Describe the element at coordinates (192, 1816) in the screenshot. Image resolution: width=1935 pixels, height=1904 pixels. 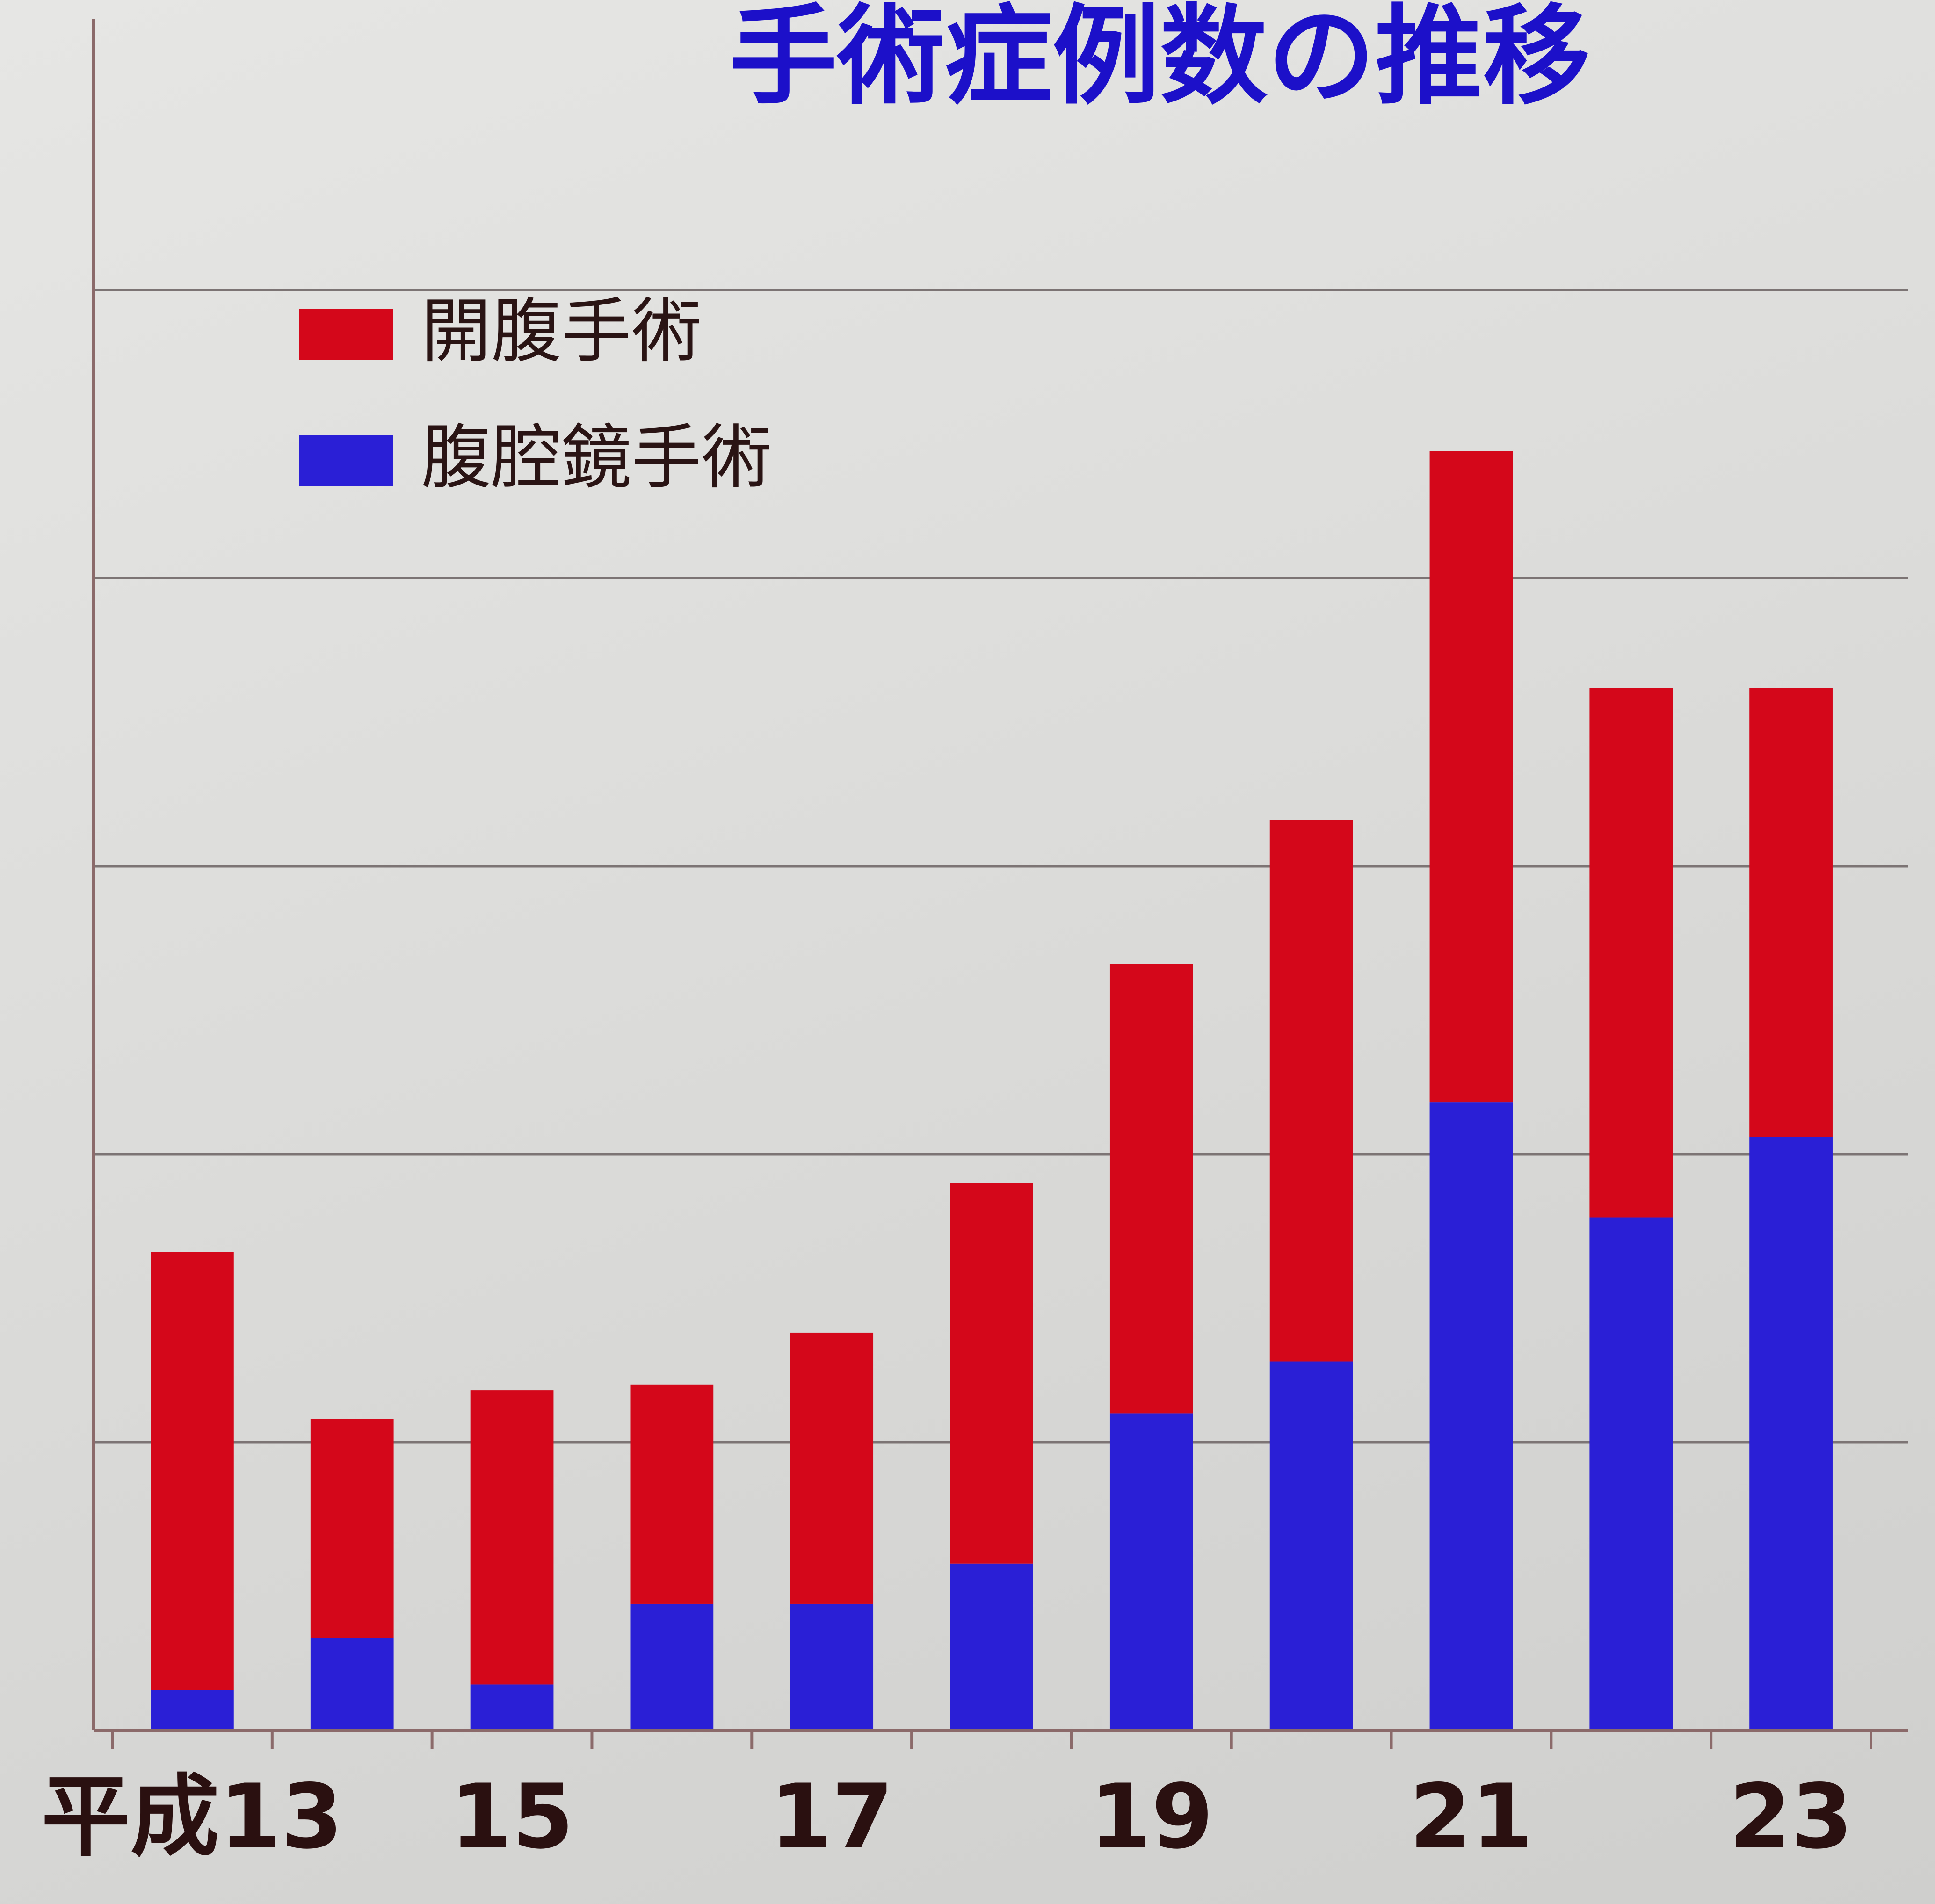
I see `x-tick-label: 平成13` at that location.